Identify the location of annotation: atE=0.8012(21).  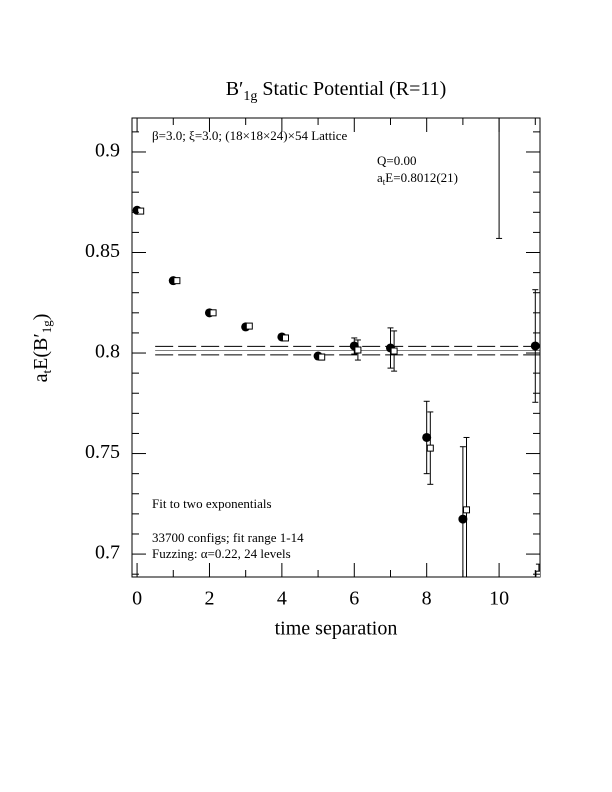
(417, 178).